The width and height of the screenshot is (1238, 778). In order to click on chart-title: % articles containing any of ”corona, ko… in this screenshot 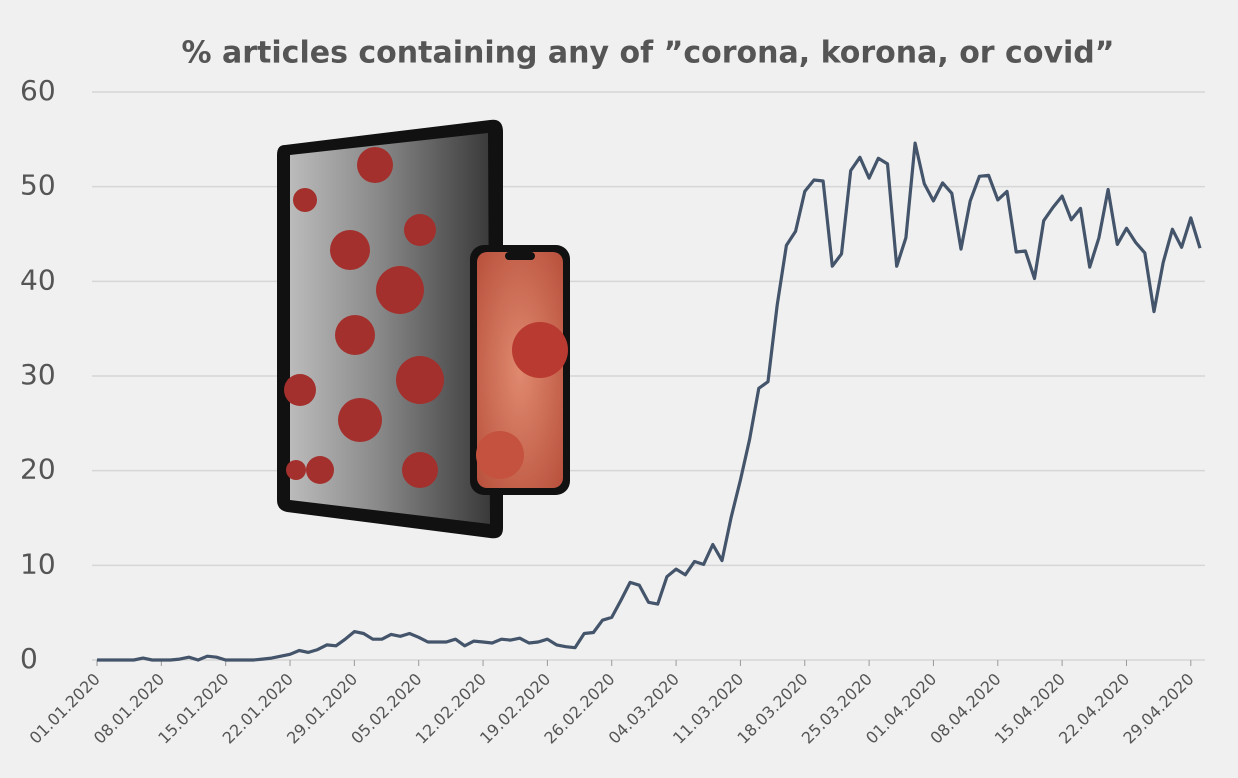, I will do `click(648, 53)`.